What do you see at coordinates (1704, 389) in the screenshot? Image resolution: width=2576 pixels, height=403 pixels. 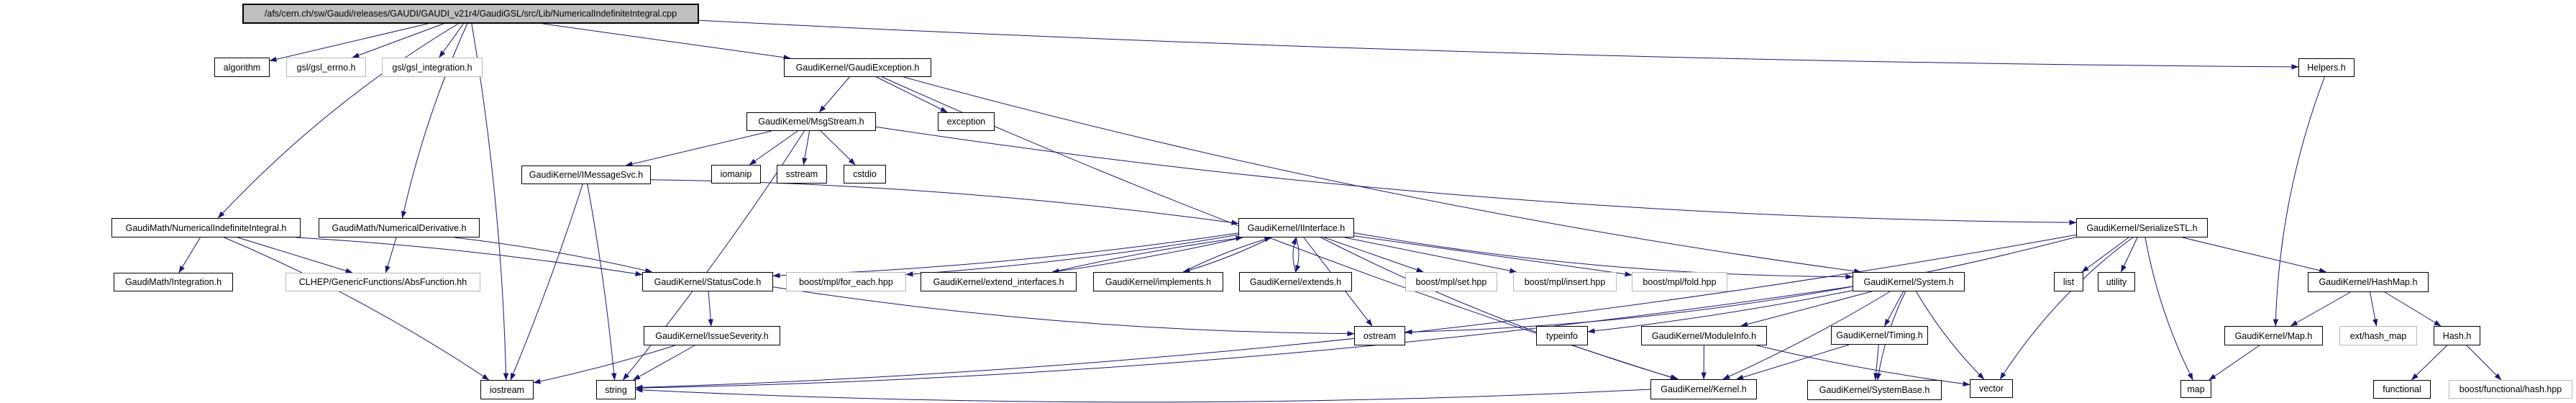 I see `node-kernel: GaudiKernel/Kernel.h` at bounding box center [1704, 389].